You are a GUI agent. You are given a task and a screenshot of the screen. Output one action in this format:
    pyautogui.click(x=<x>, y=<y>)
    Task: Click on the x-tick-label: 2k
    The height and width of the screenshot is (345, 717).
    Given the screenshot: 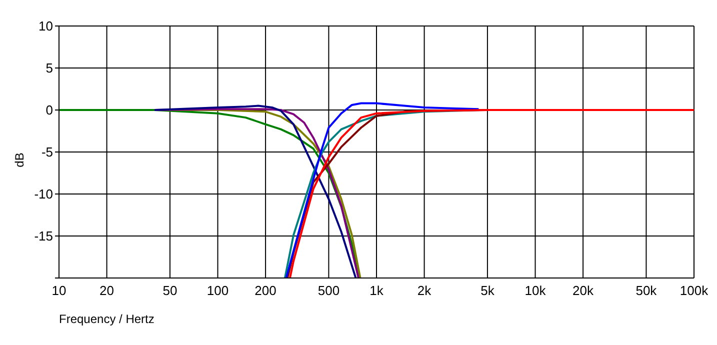 What is the action you would take?
    pyautogui.click(x=424, y=290)
    